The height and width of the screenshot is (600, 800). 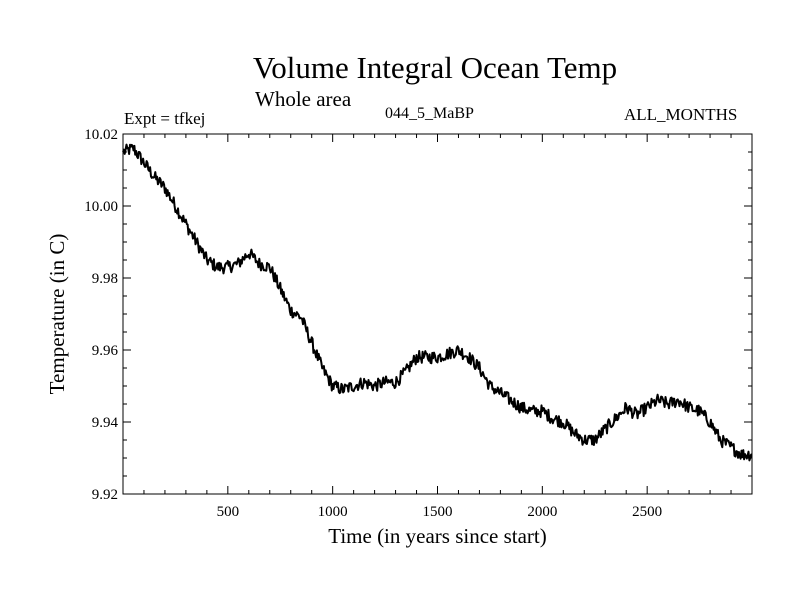 I want to click on y-tick-label: 9.98, so click(x=105, y=279).